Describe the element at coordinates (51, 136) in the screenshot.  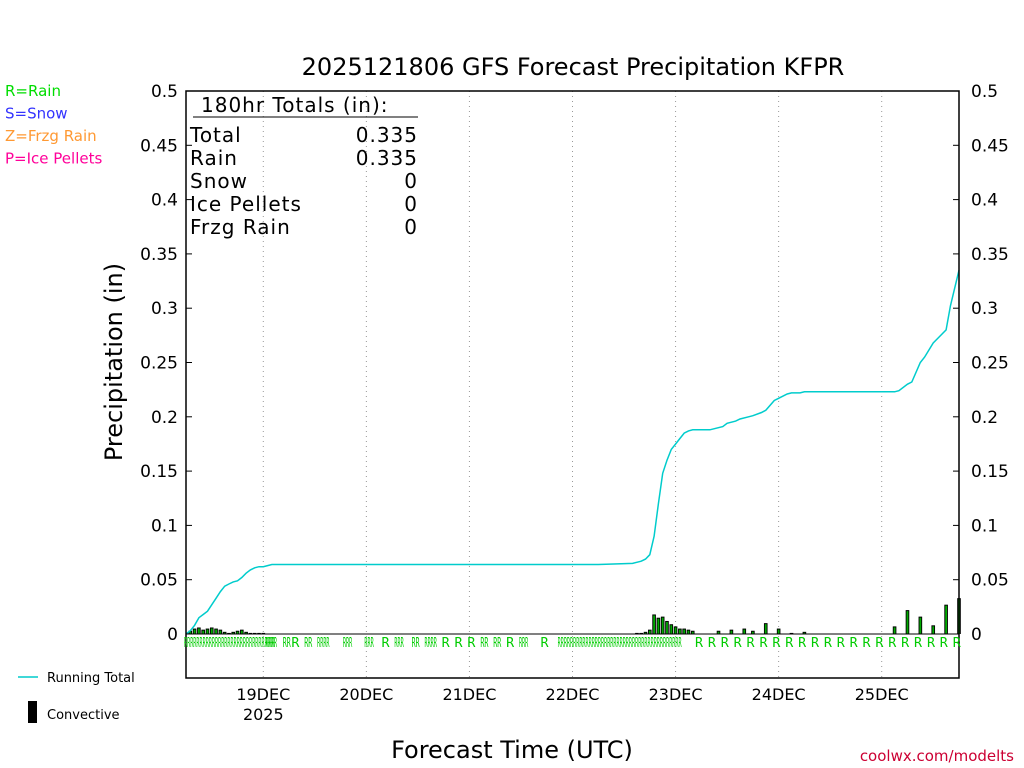
I see `type-legend-entry: Z=Frzg Rain` at that location.